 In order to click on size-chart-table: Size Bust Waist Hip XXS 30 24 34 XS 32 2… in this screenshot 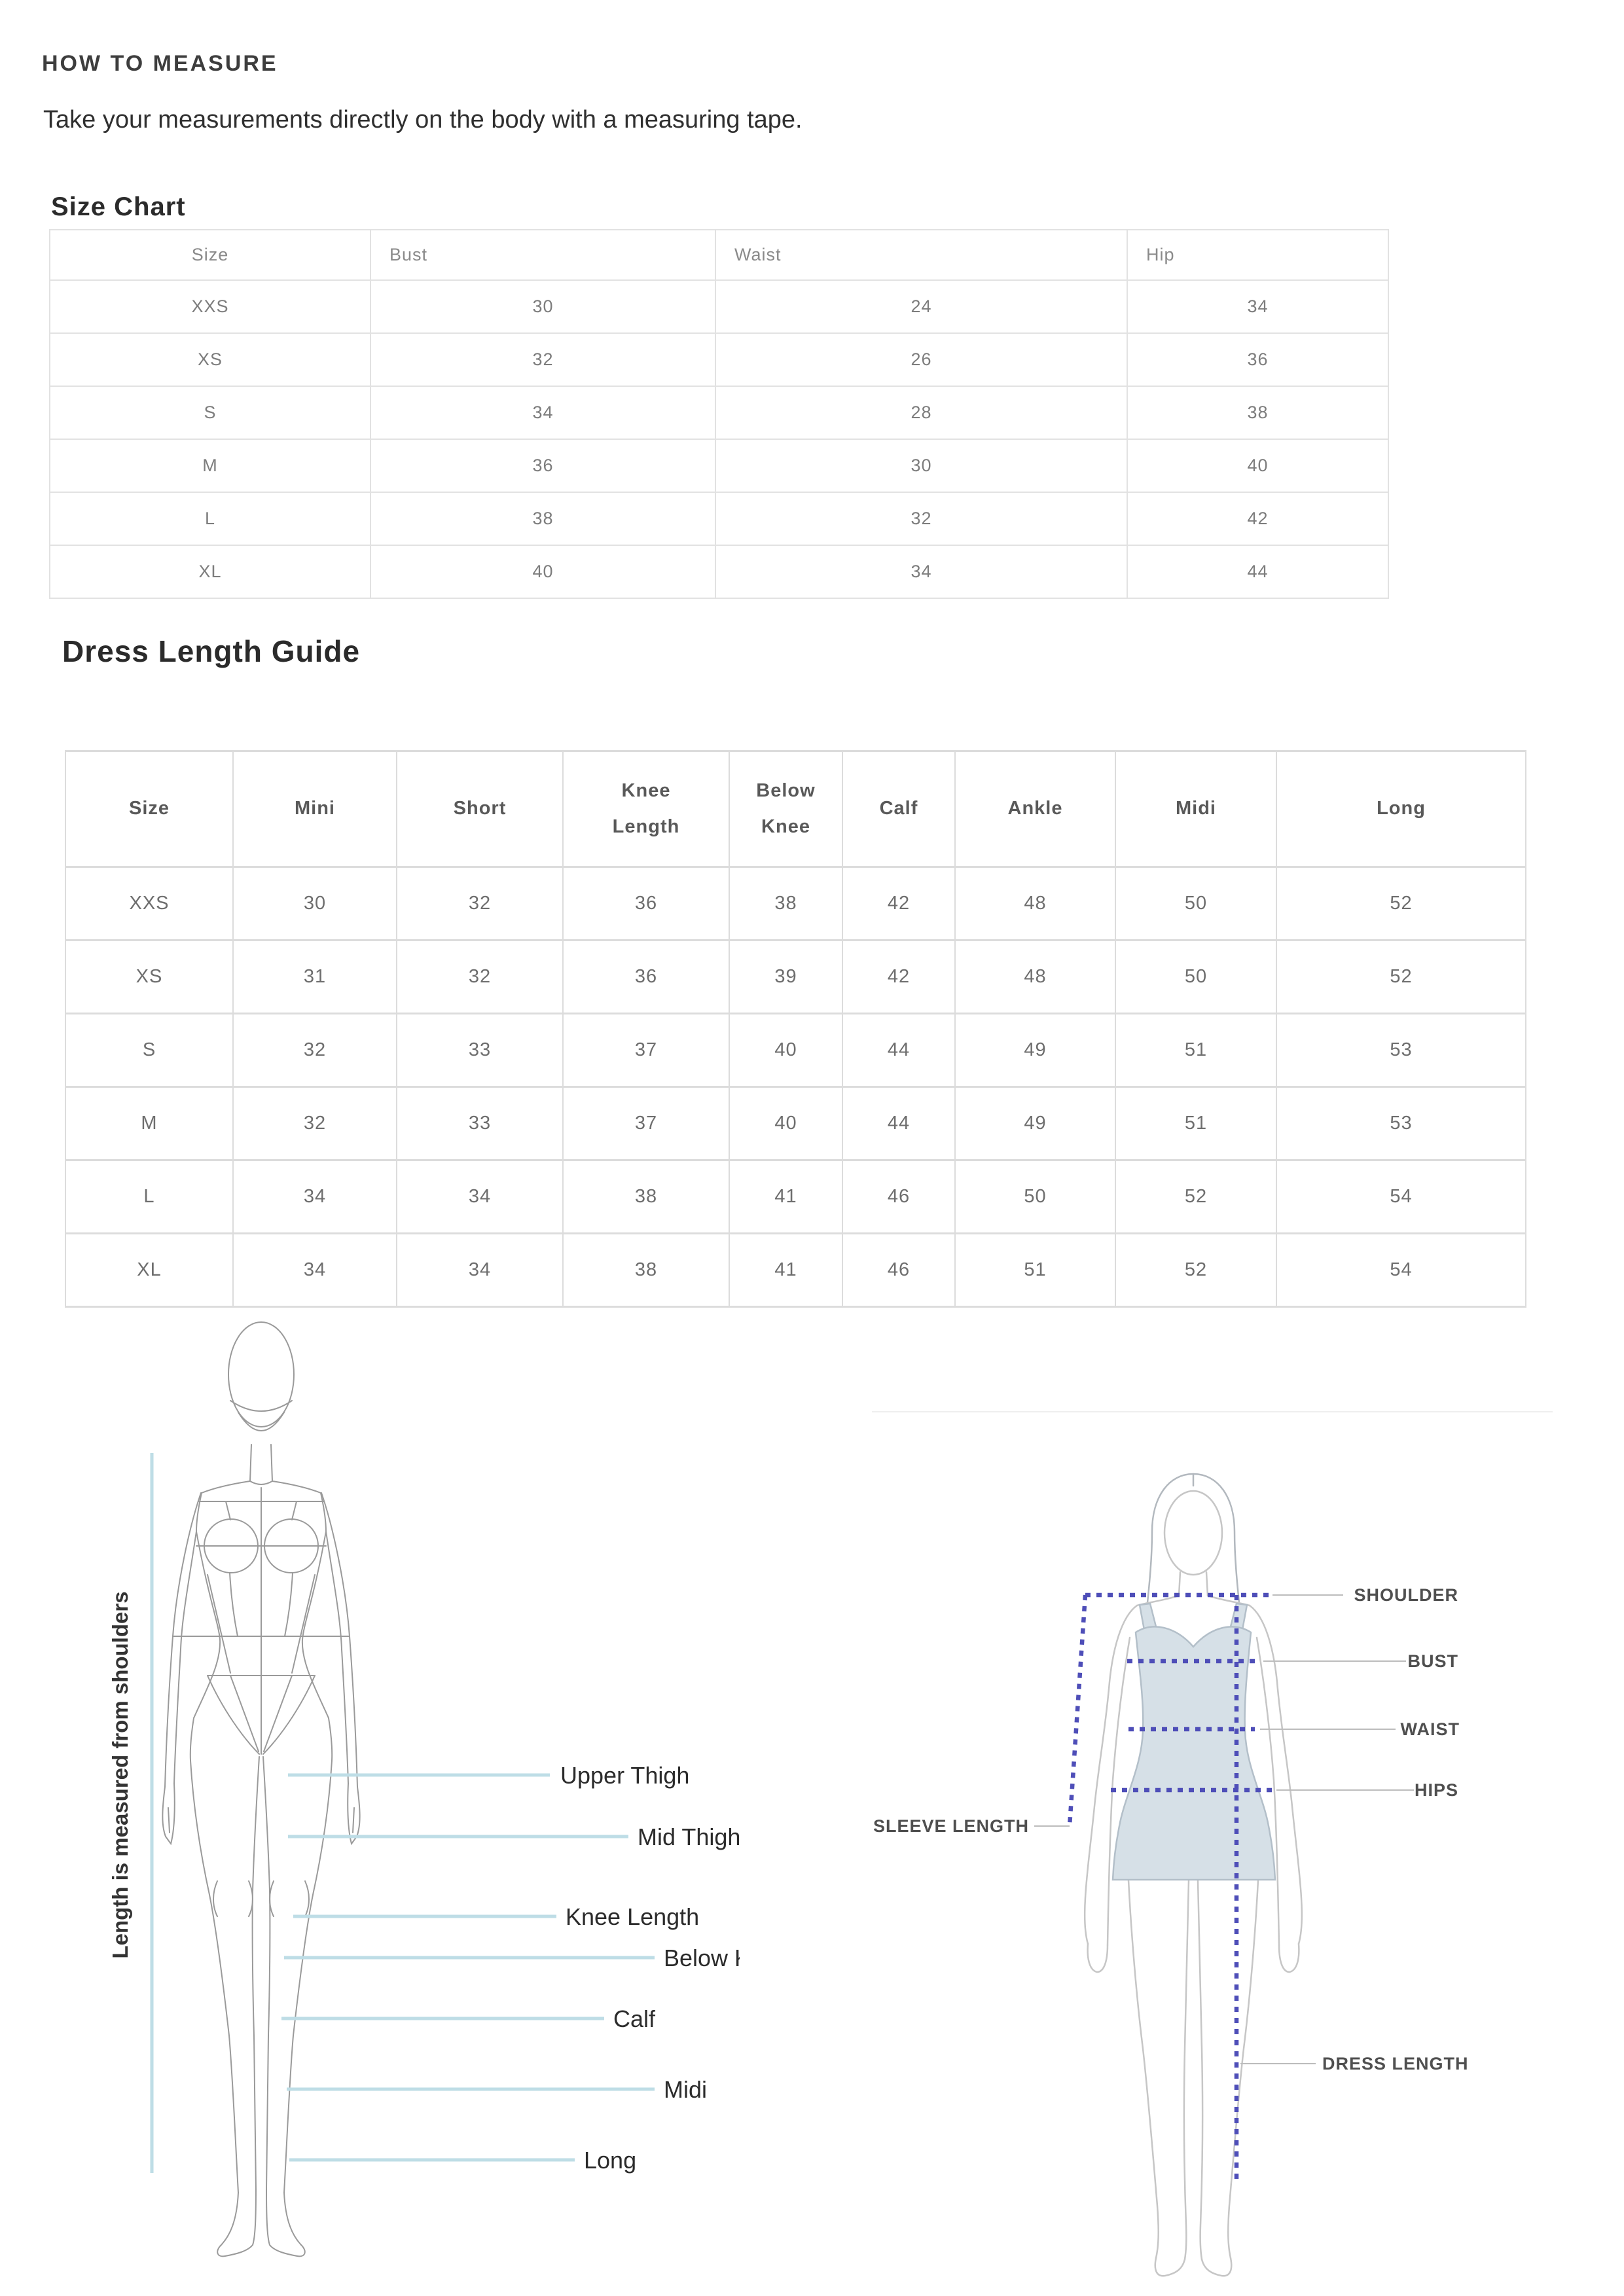, I will do `click(719, 414)`.